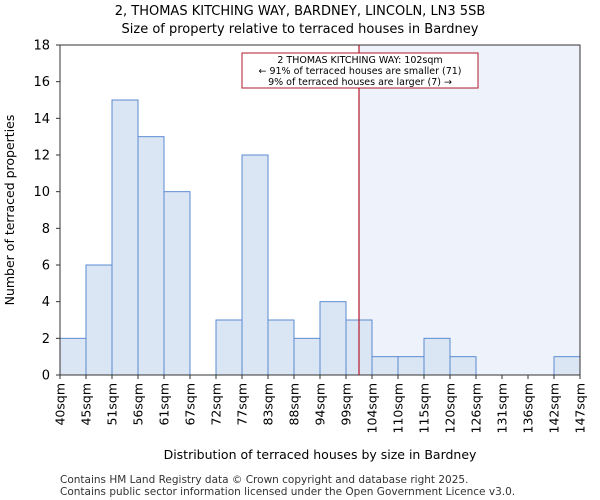  Describe the element at coordinates (46, 339) in the screenshot. I see `y-tick-label: 2` at that location.